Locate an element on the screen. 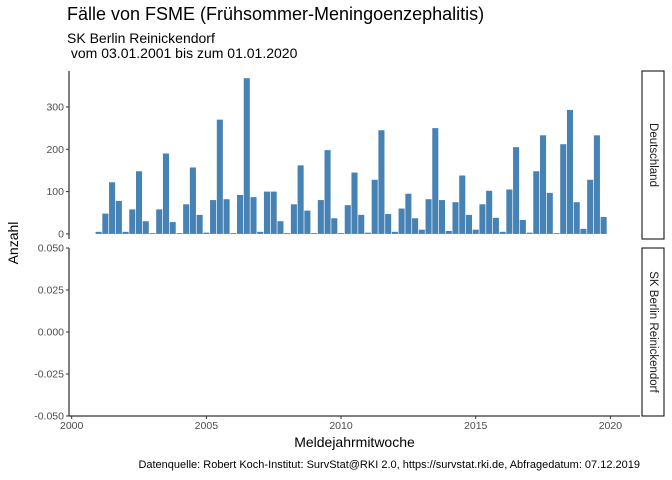 This screenshot has width=672, height=480. x-tick-label: 2010 is located at coordinates (341, 426).